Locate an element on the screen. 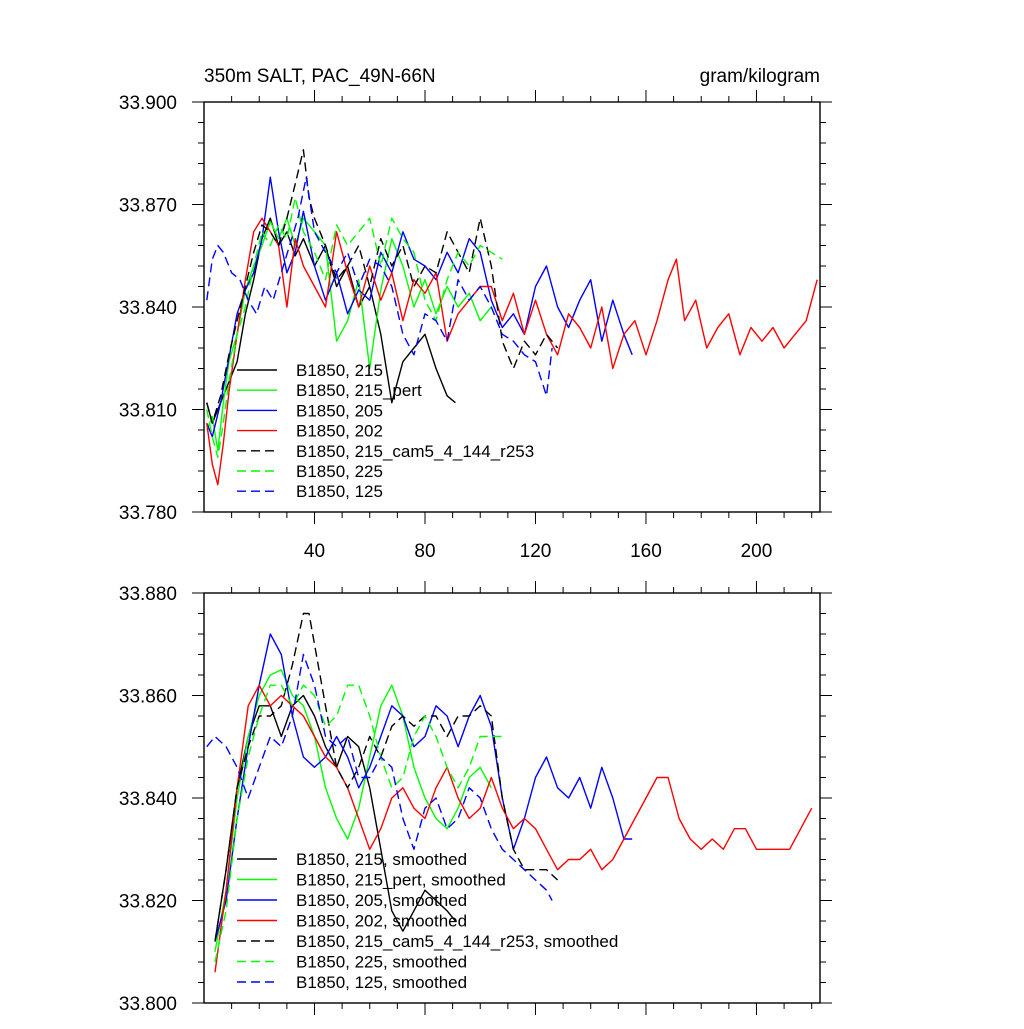 This screenshot has width=1024, height=1029. y-tick-label: 33.870 is located at coordinates (148, 206).